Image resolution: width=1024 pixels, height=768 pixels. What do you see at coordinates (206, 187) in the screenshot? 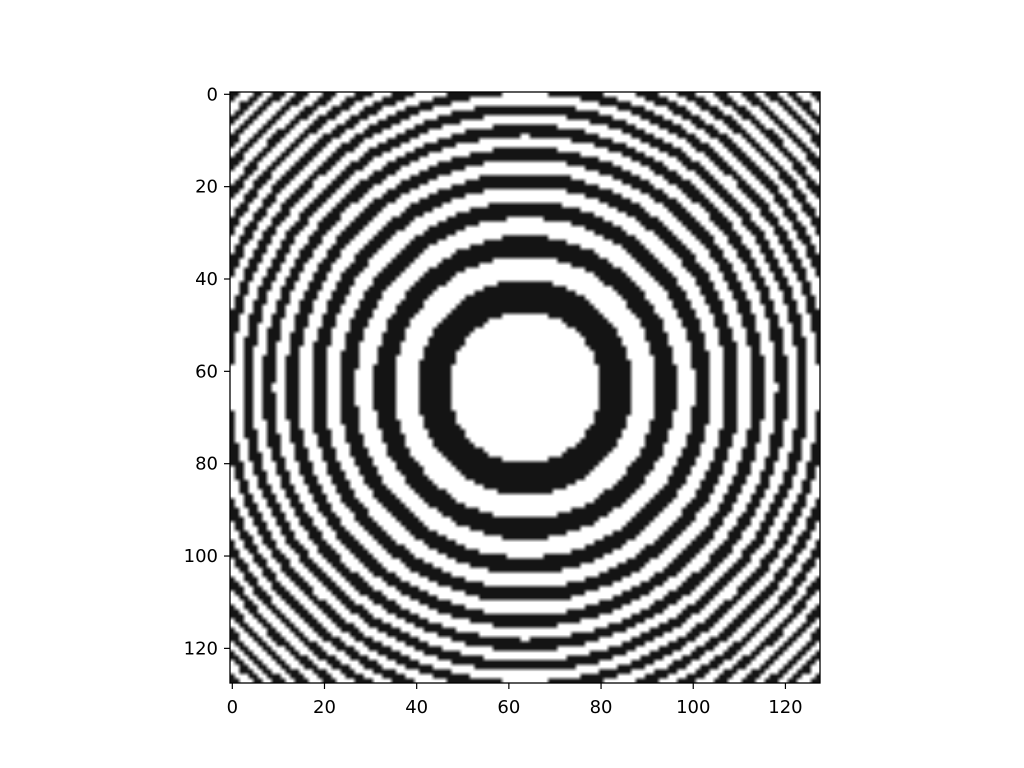
I see `y-tick-label: 20` at bounding box center [206, 187].